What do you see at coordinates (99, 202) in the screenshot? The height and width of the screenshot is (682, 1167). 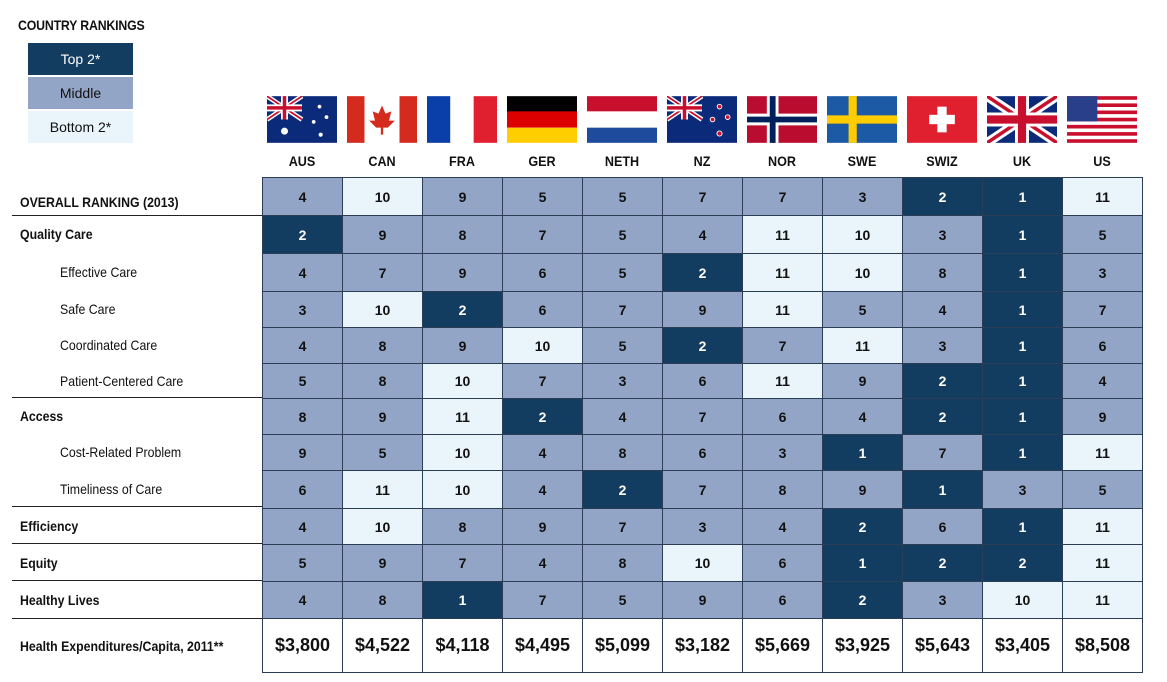 I see `row-label: OVERALL RANKING (2013)` at bounding box center [99, 202].